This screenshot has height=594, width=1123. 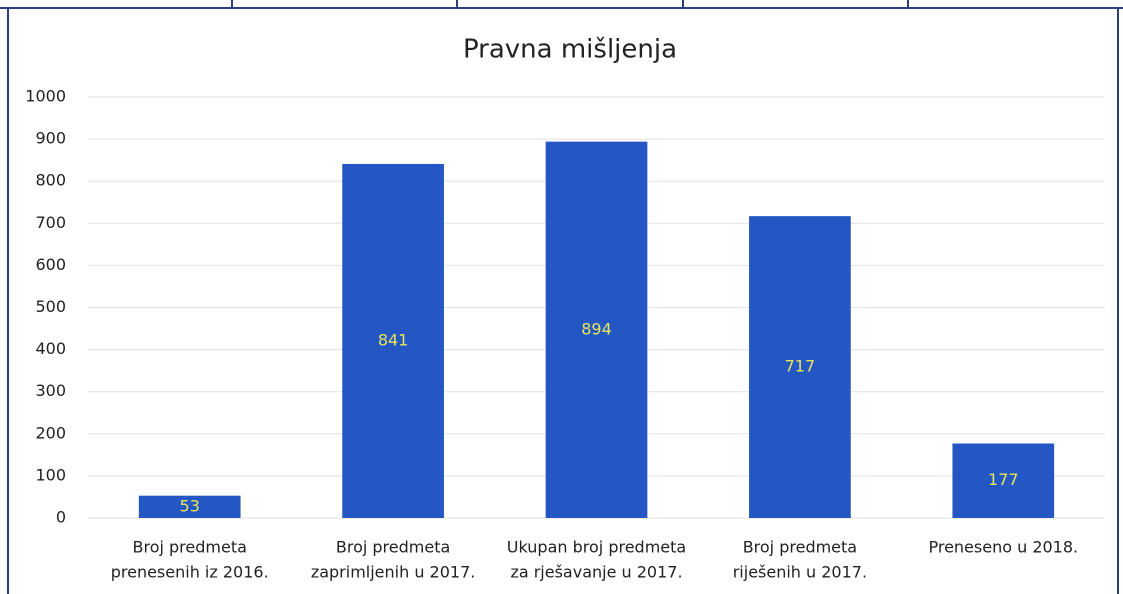 I want to click on y-tick-label: 900, so click(x=50, y=138).